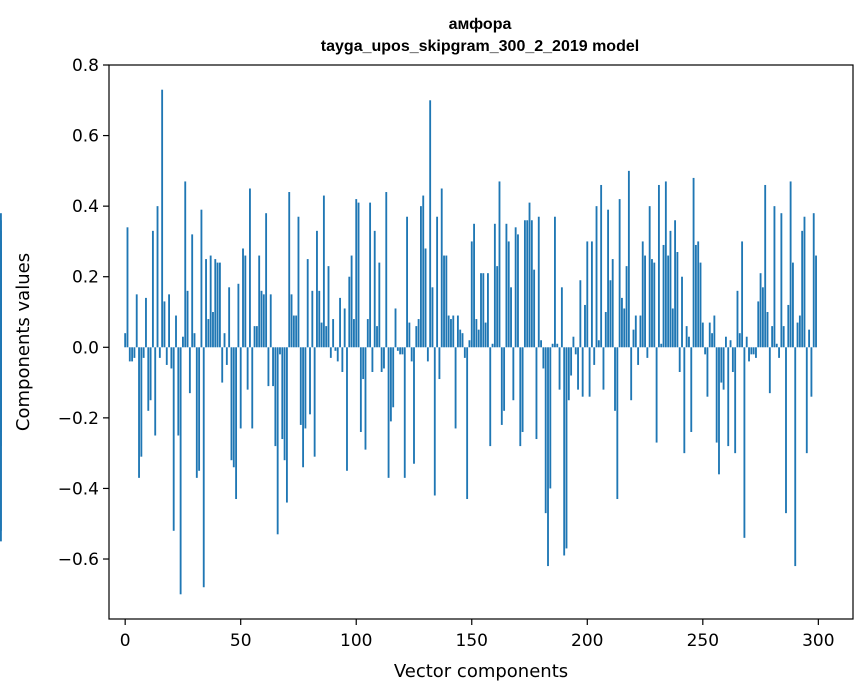 The image size is (867, 696). What do you see at coordinates (85, 137) in the screenshot?
I see `y-tick-label: 0.6` at bounding box center [85, 137].